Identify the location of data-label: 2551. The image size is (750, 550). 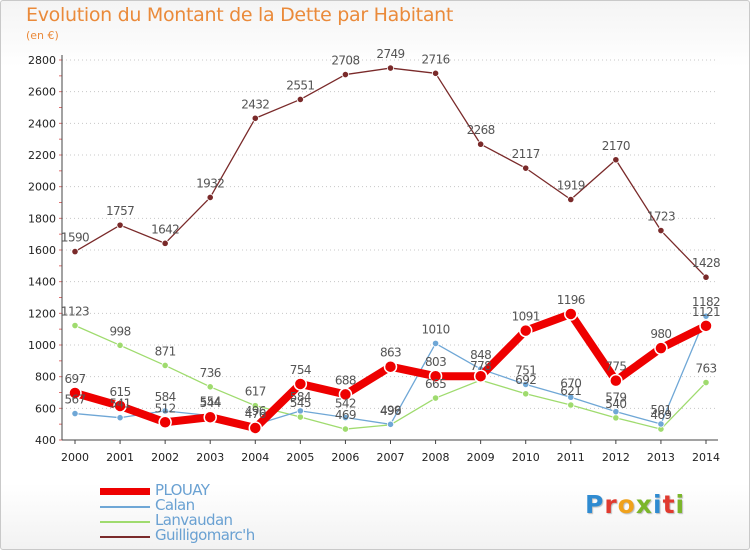
(300, 85).